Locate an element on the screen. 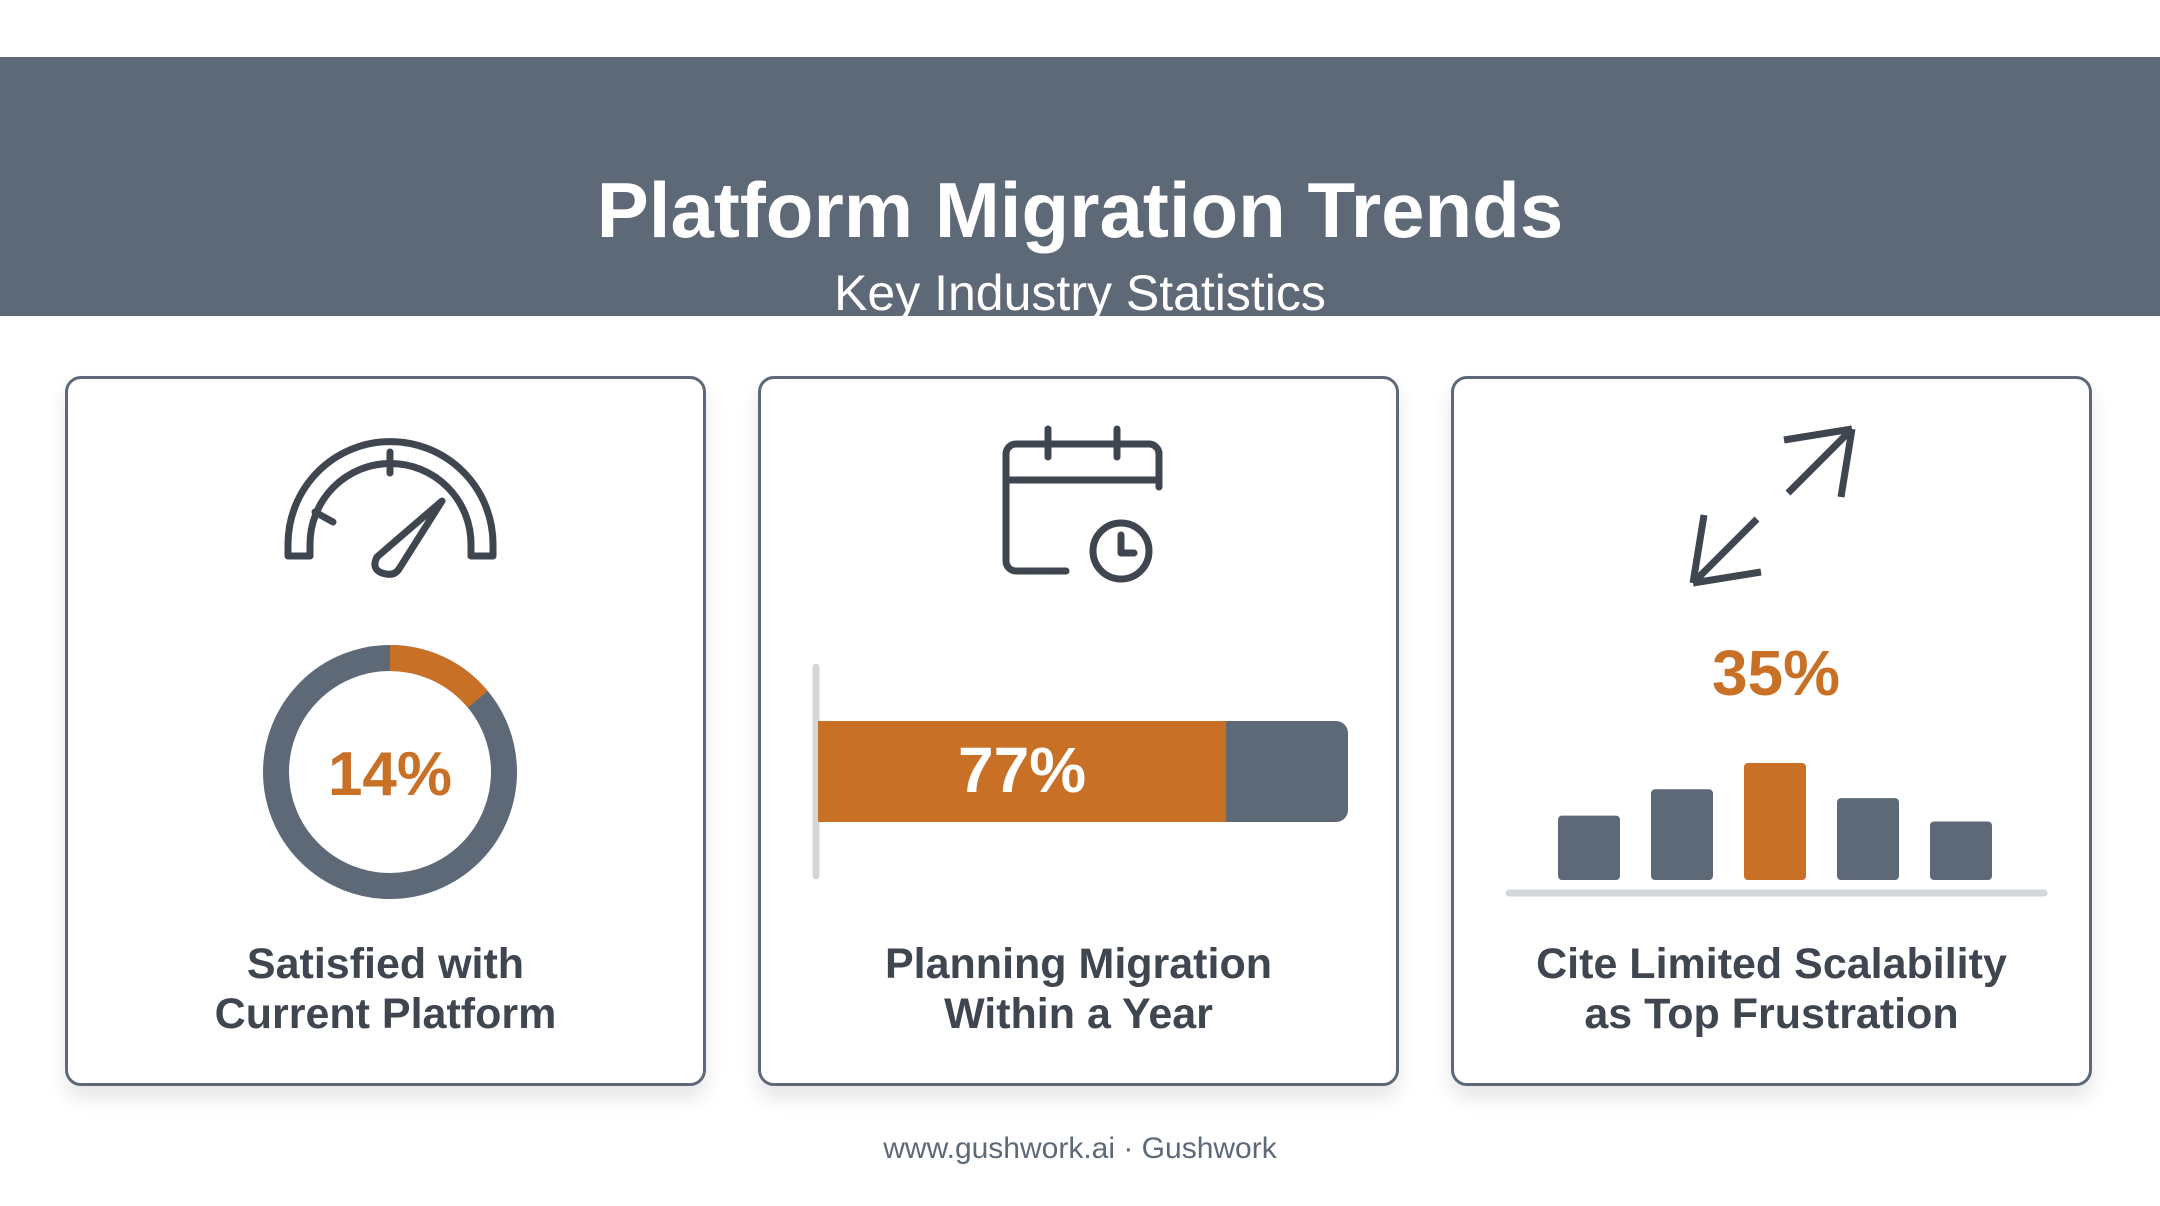 The height and width of the screenshot is (1206, 2160). page-title: Platform Migration Trends is located at coordinates (1080, 210).